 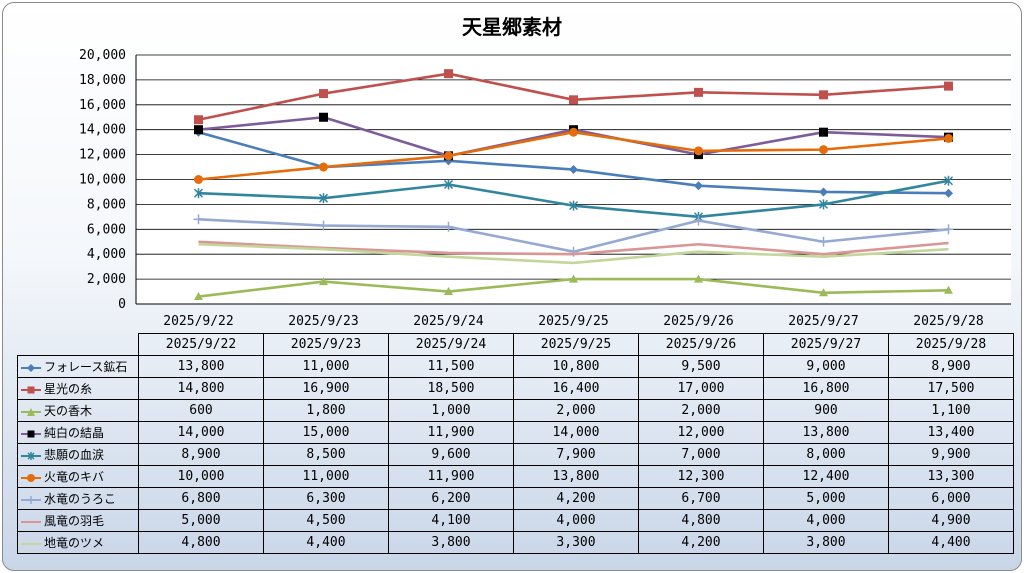 I want to click on series-name: 純白の結晶, so click(x=74, y=433).